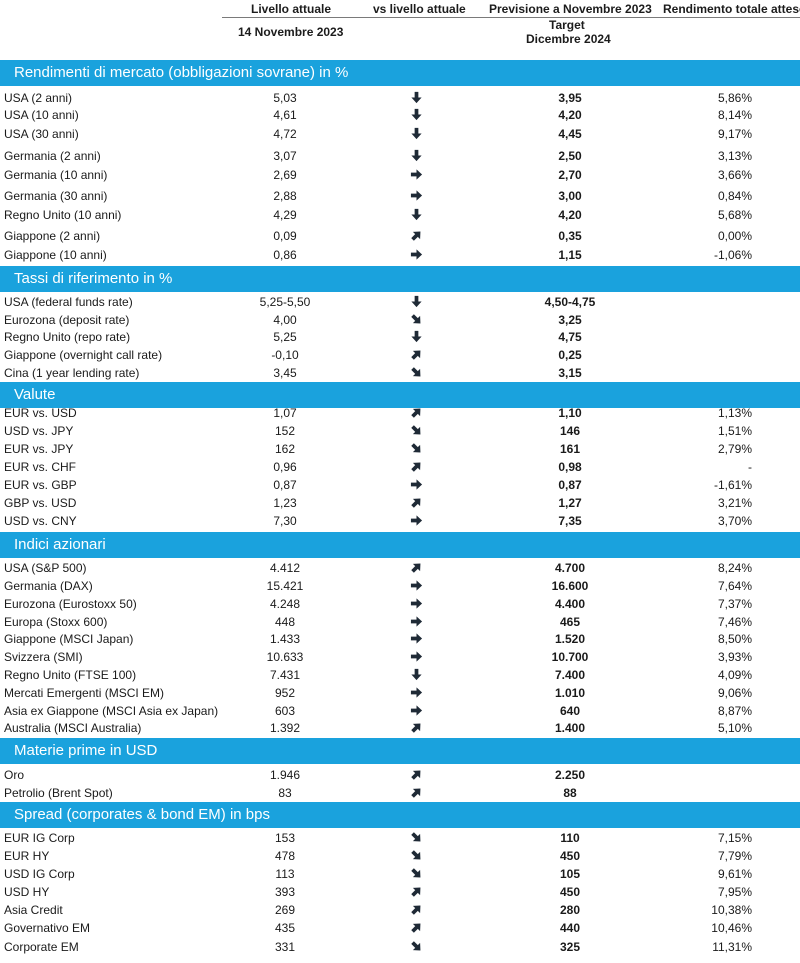  Describe the element at coordinates (734, 675) in the screenshot. I see `expected-return-value: 4,09%` at that location.